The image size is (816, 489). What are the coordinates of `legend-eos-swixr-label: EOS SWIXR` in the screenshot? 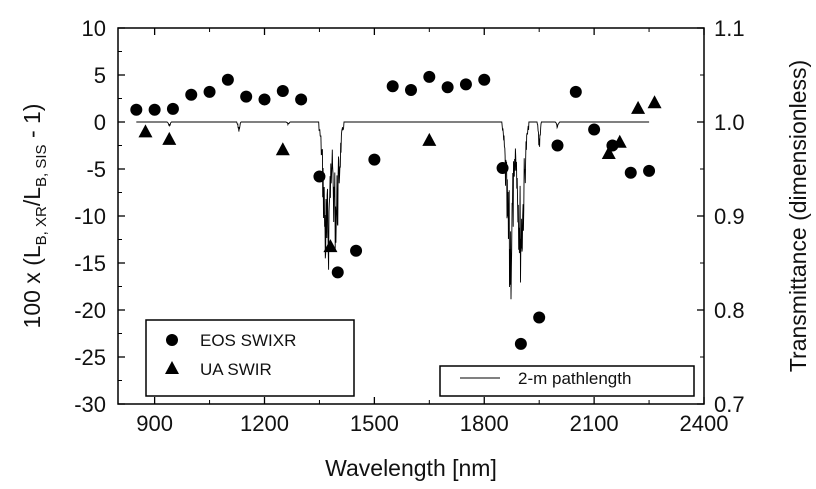 It's located at (248, 340).